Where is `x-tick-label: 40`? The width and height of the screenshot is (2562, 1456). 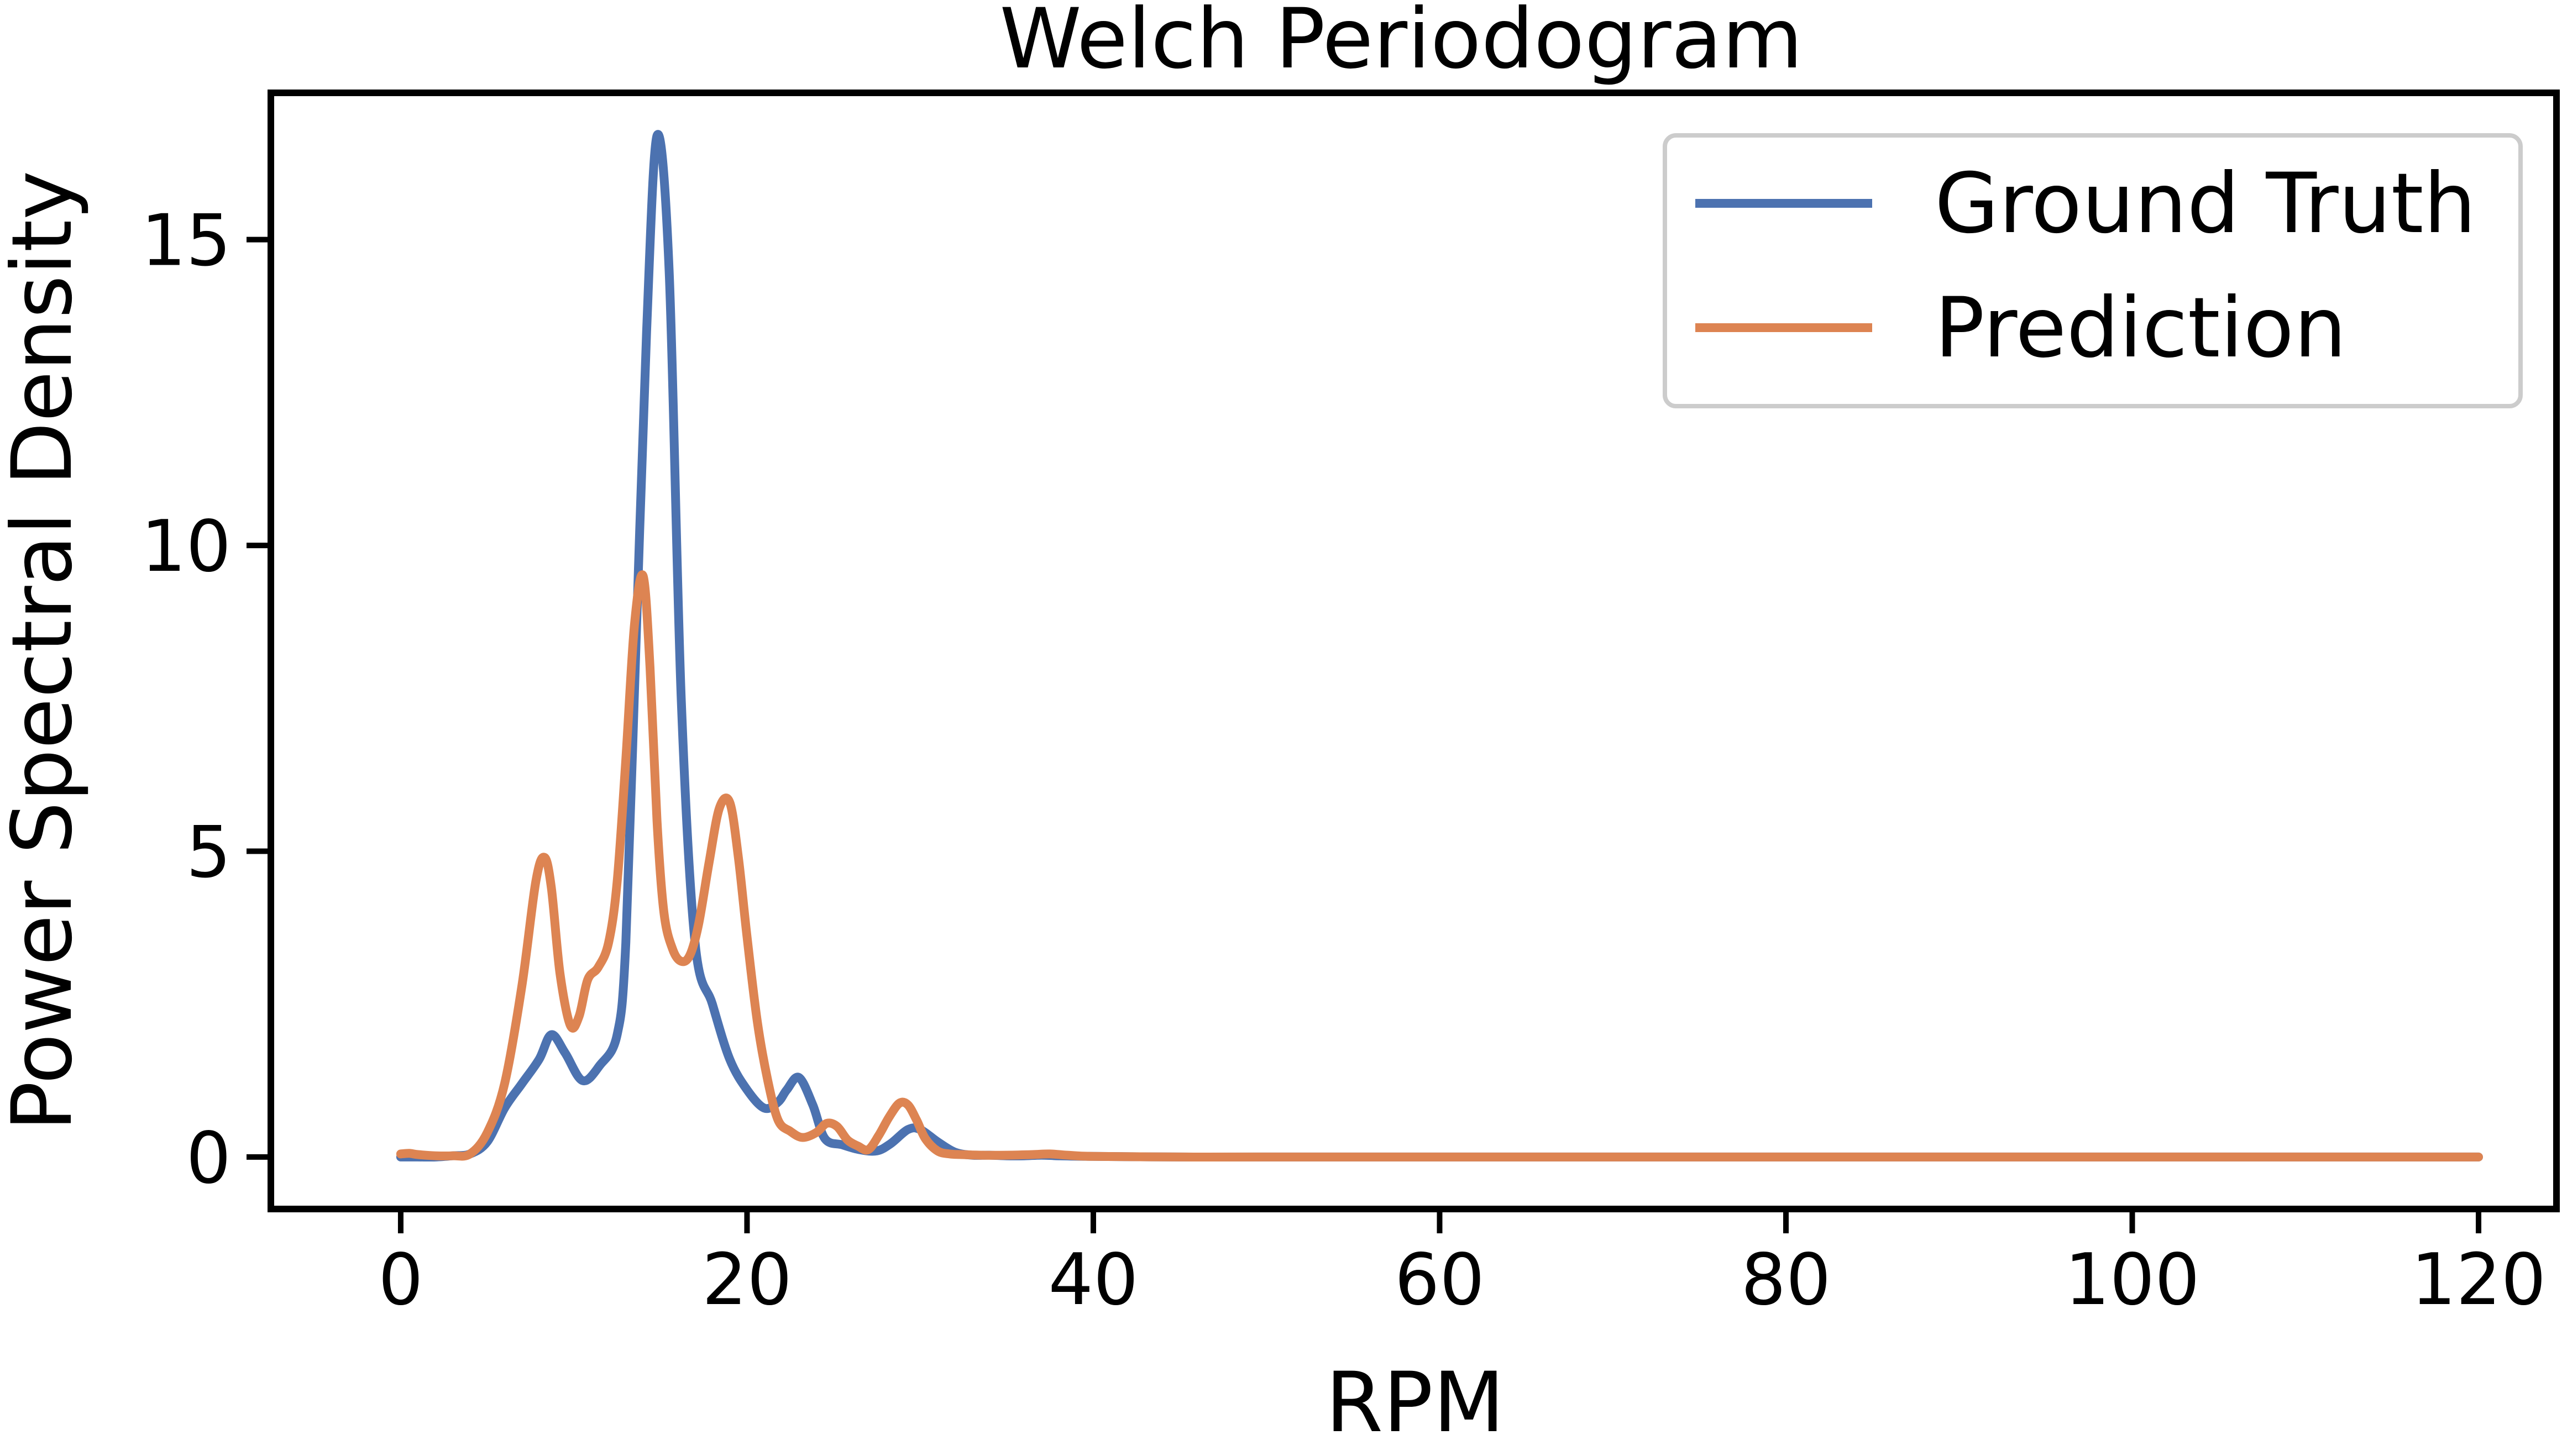
x-tick-label: 40 is located at coordinates (1094, 1280).